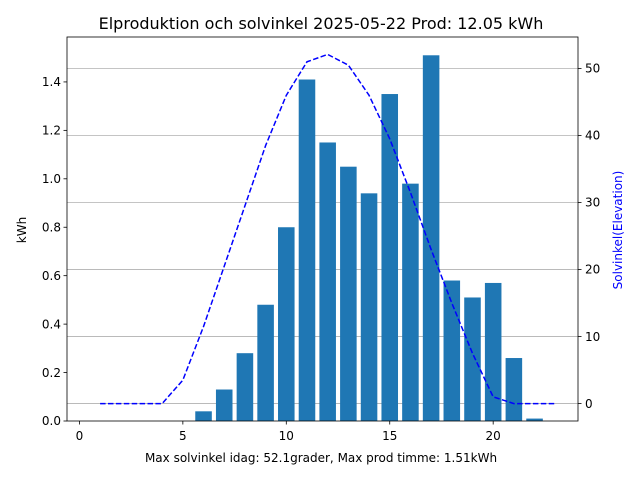  What do you see at coordinates (592, 136) in the screenshot?
I see `y2-tick-label: 40` at bounding box center [592, 136].